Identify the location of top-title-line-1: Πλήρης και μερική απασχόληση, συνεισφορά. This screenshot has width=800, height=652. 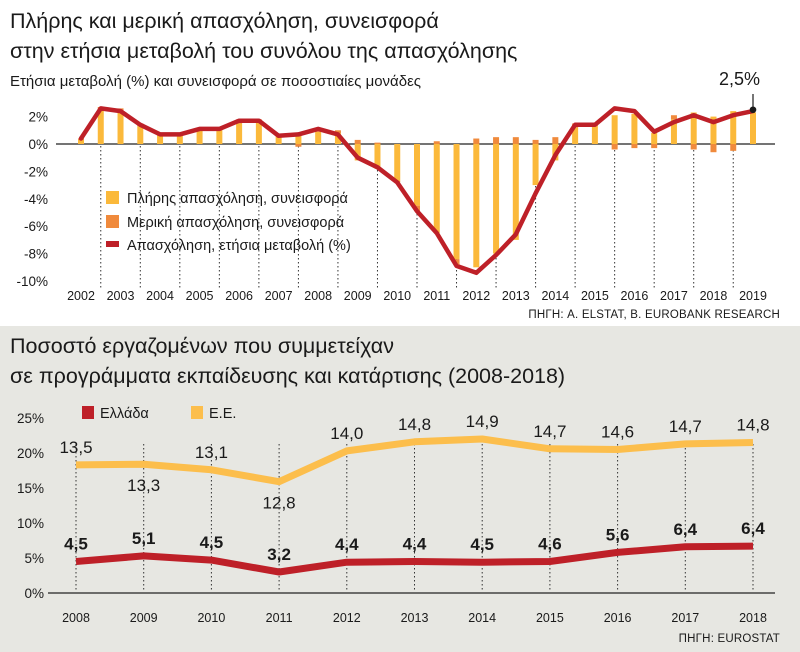
(224, 21).